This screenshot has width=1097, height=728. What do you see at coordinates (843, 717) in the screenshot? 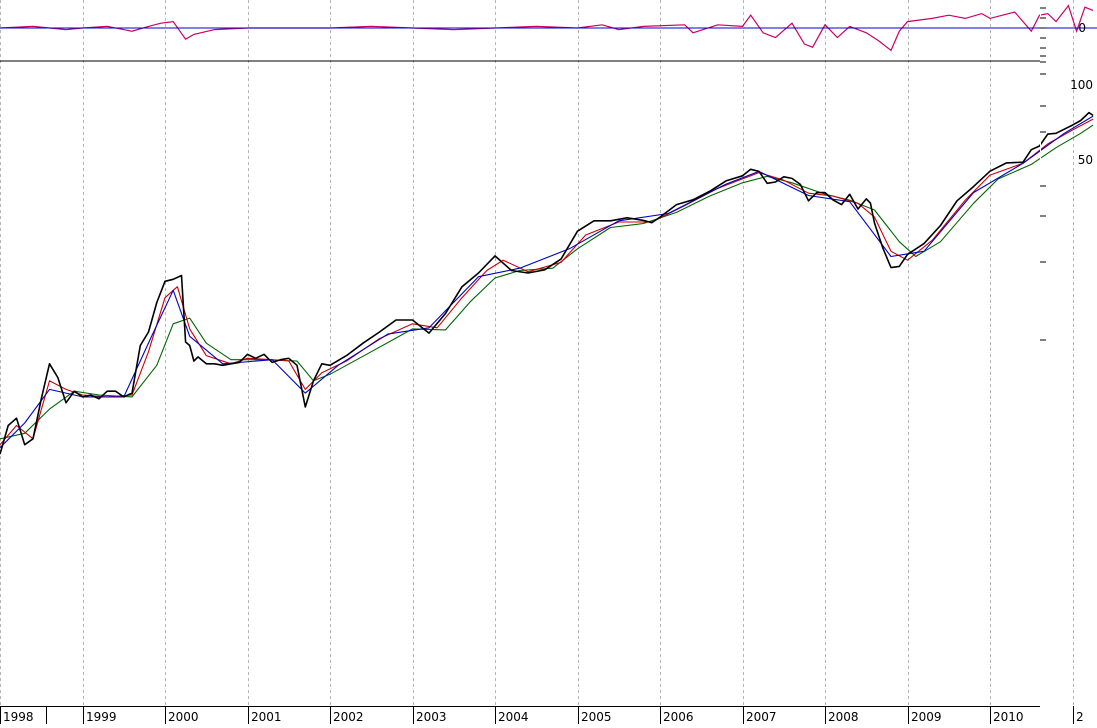
I see `x-tick-label: 2008` at bounding box center [843, 717].